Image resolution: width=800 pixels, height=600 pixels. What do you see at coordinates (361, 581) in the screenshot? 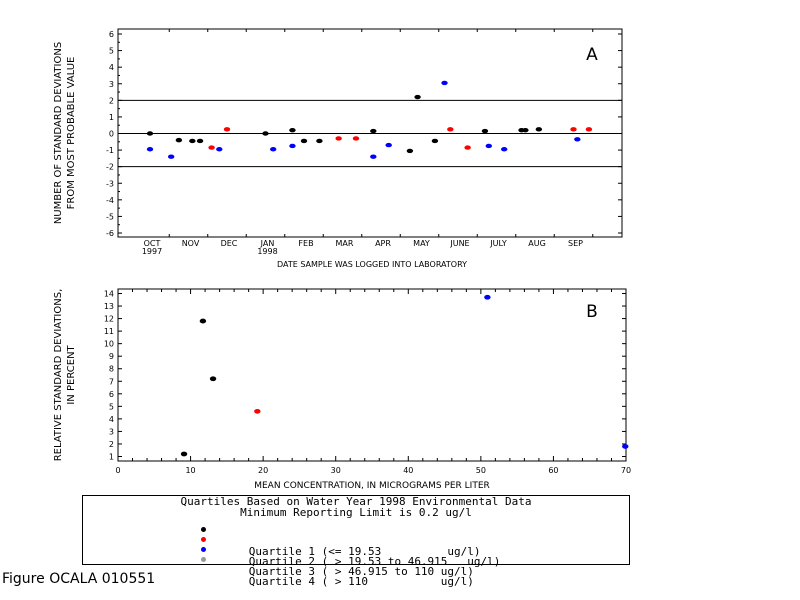
I see `legend-item-label: Quartile 4 ( > 110 ug/l)` at bounding box center [361, 581].